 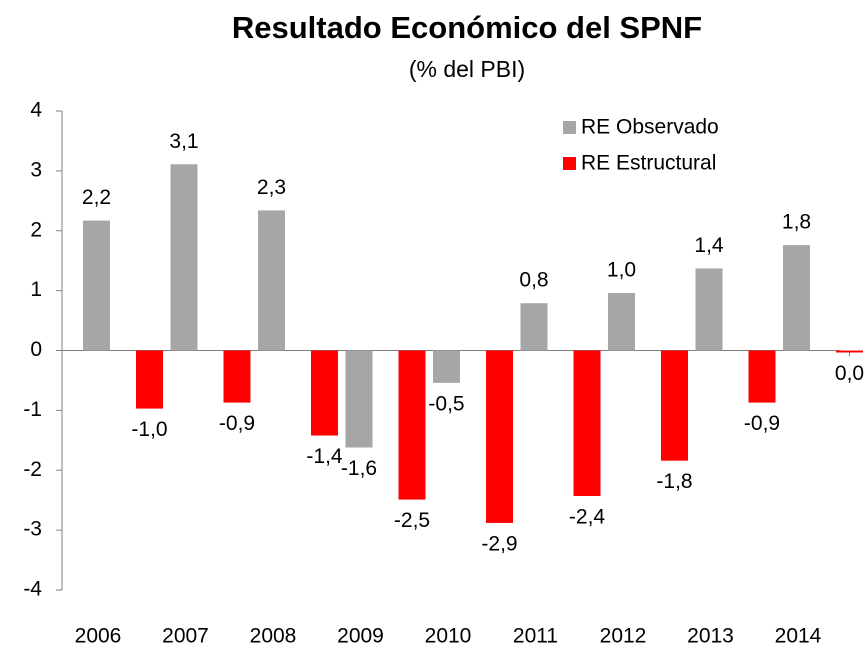 I want to click on x-tick-label: 2012, so click(x=623, y=636).